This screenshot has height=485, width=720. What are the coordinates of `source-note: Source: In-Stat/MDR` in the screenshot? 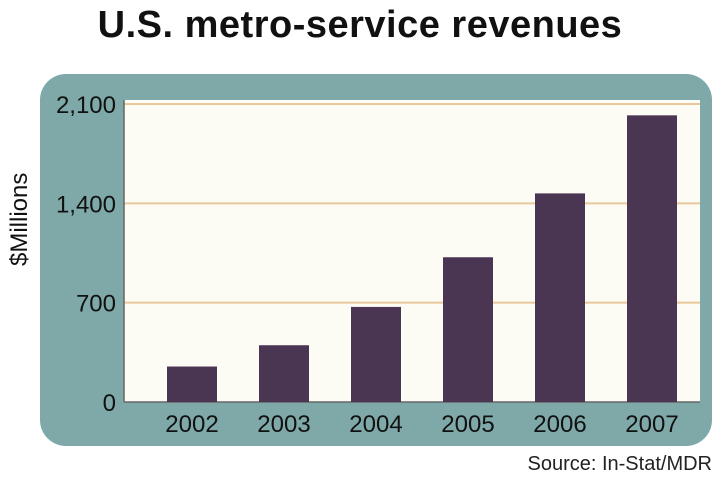 It's located at (619, 464).